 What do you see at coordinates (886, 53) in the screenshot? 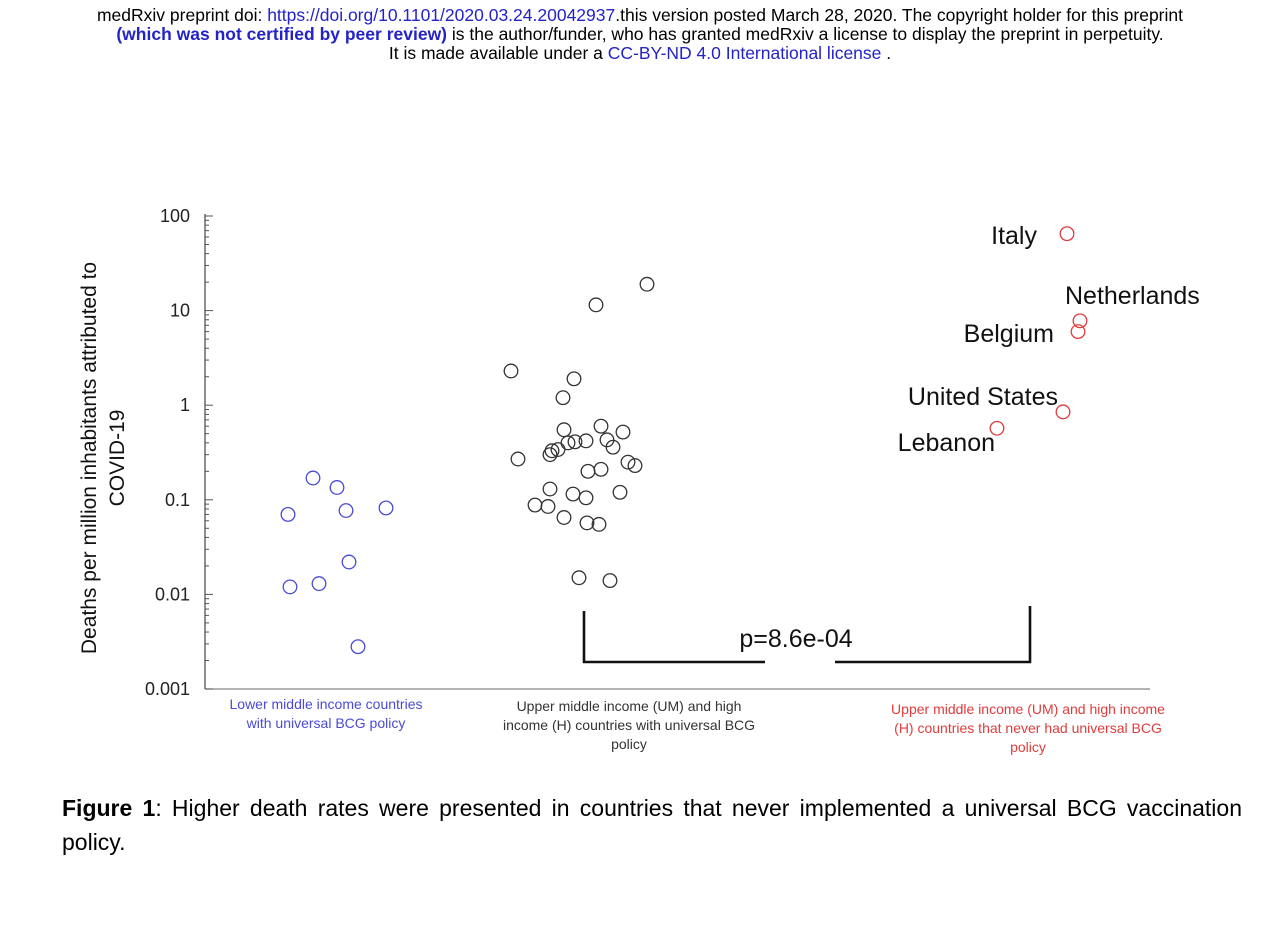
I see `license-suffix: .` at bounding box center [886, 53].